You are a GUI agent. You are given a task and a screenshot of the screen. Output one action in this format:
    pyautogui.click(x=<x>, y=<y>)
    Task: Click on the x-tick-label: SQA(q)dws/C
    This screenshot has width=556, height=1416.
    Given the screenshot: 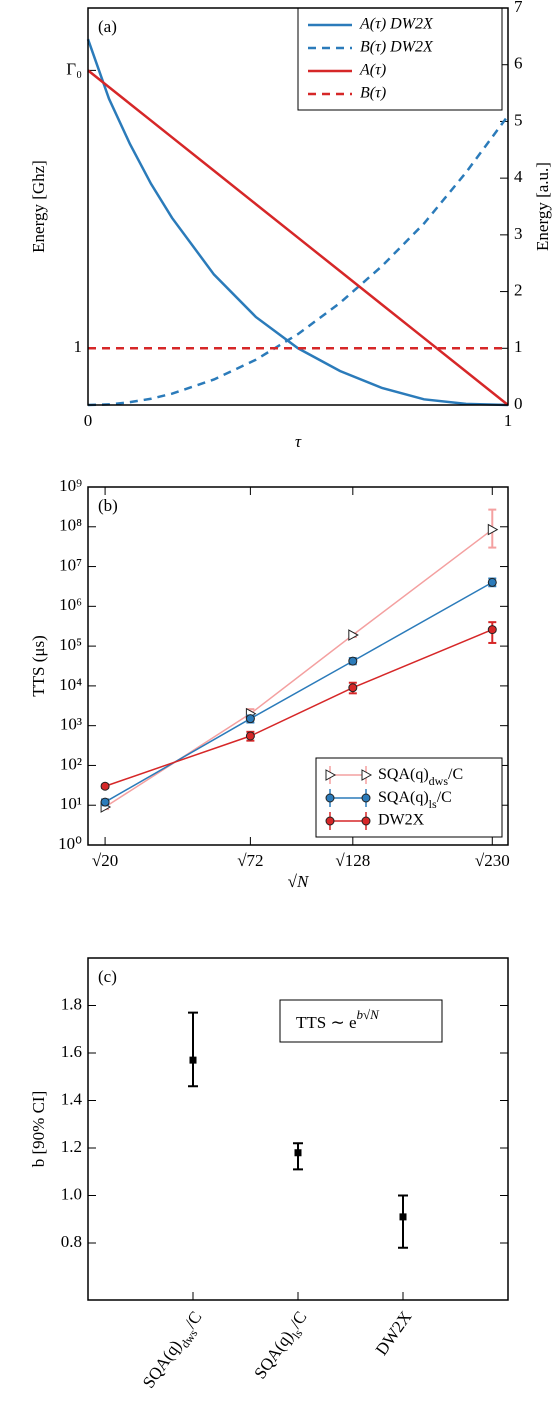 What is the action you would take?
    pyautogui.click(x=174, y=1351)
    